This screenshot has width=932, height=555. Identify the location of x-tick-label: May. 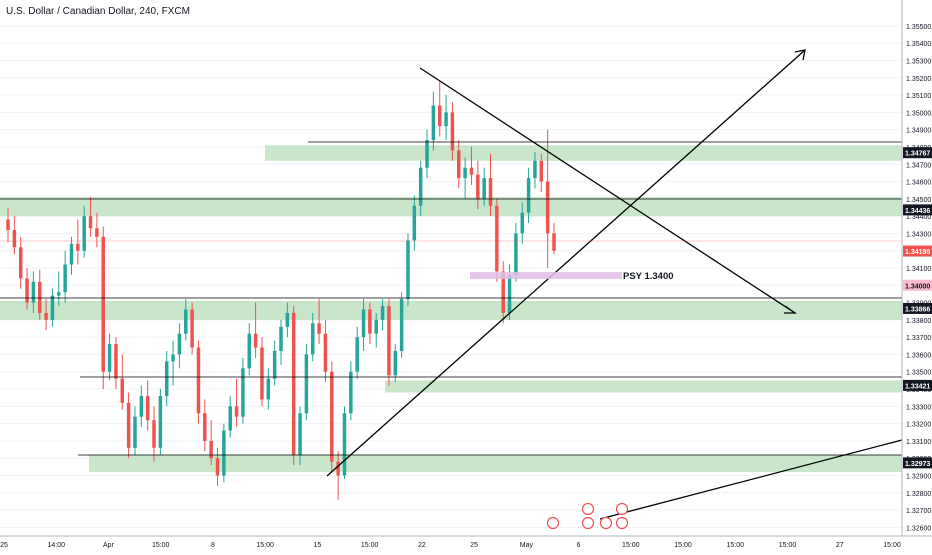
(527, 545).